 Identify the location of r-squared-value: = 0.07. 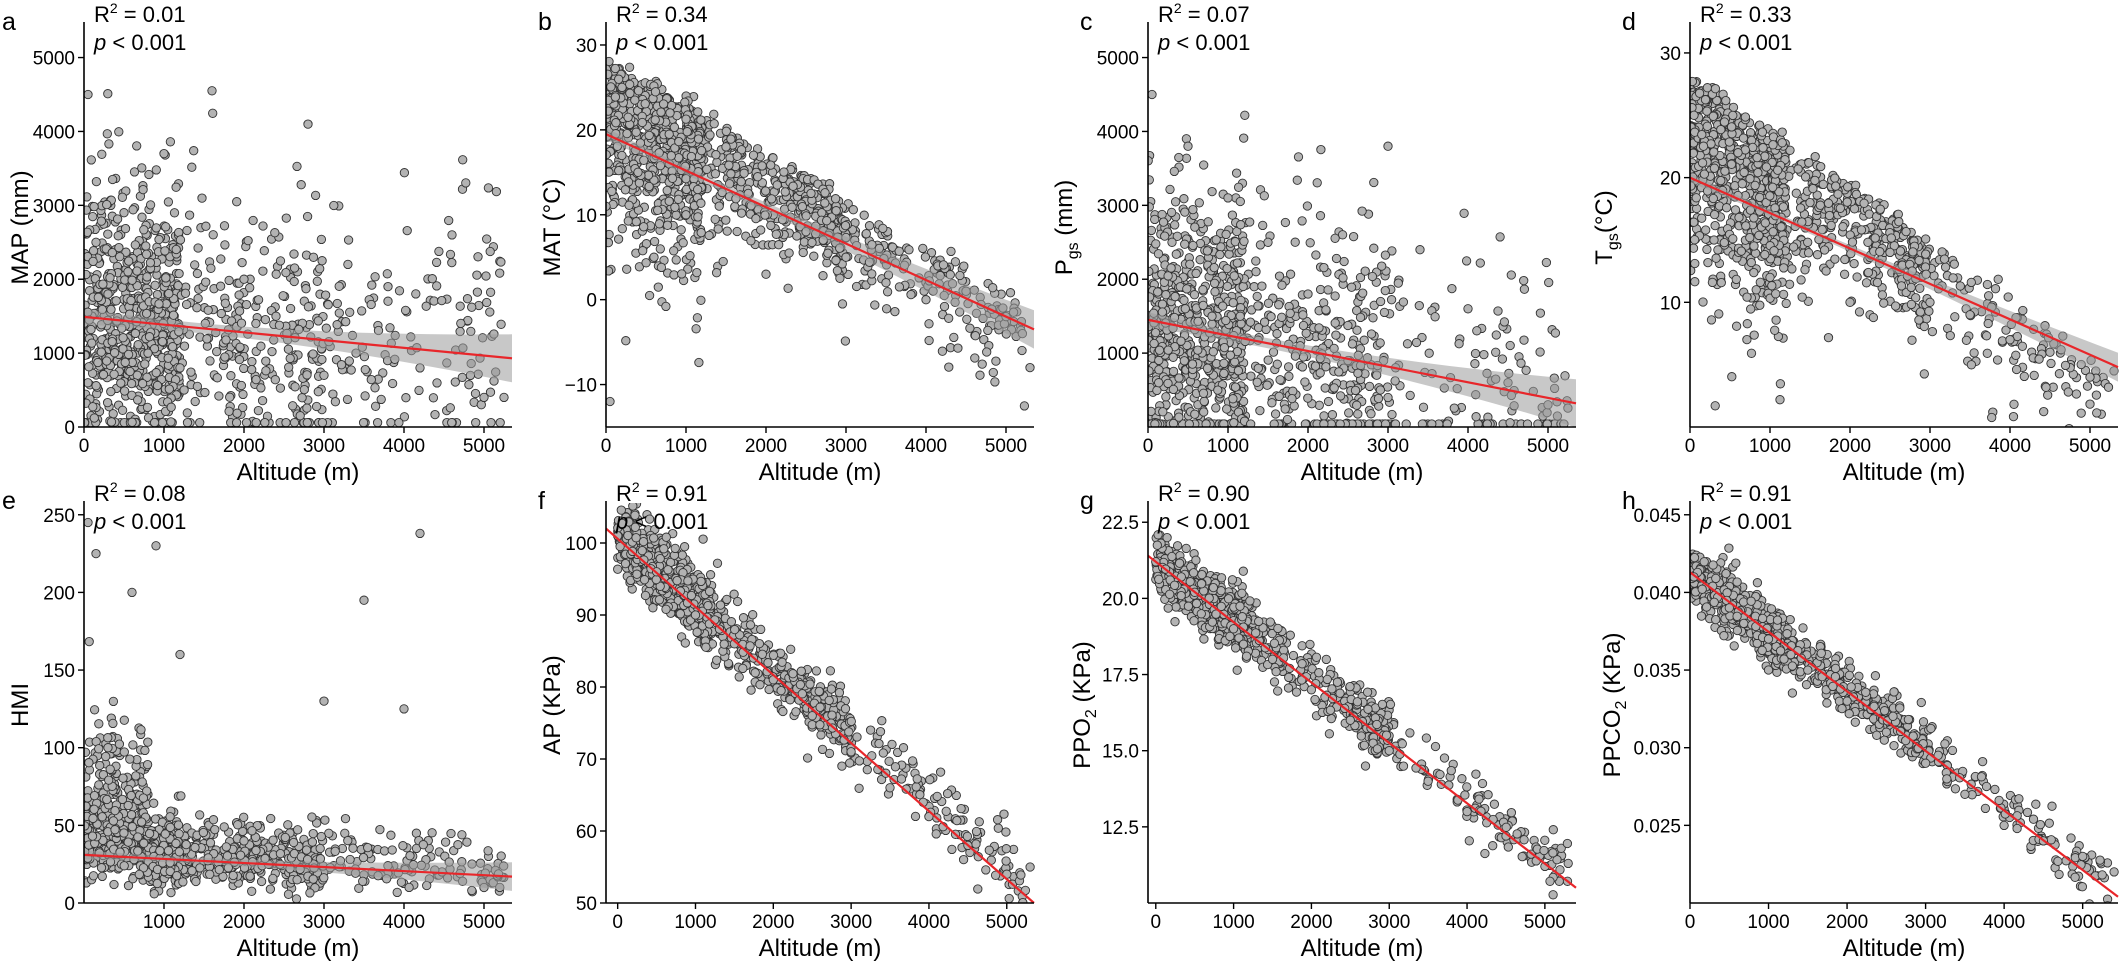
(1216, 14).